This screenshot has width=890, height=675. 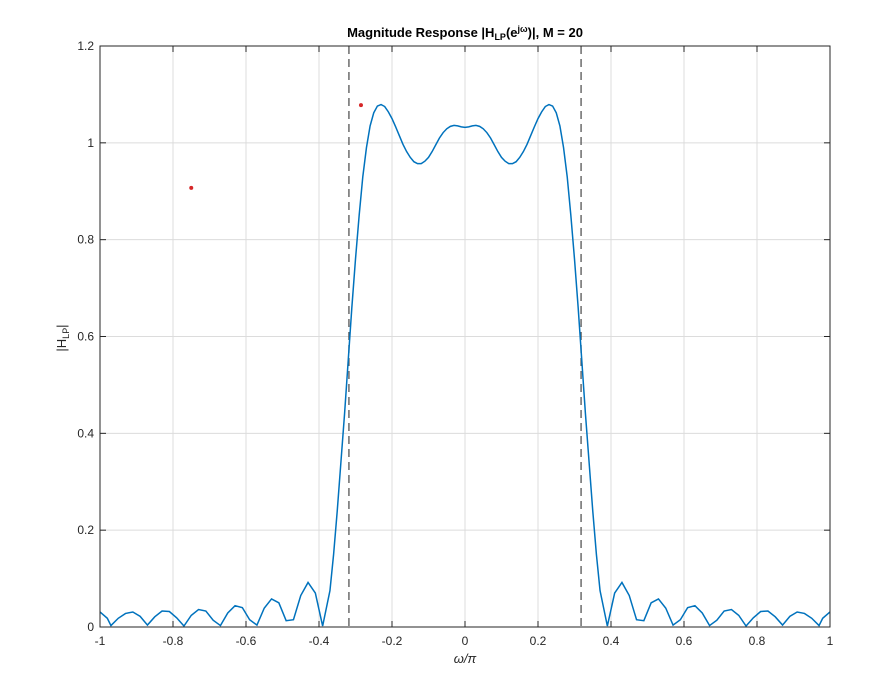 What do you see at coordinates (85, 46) in the screenshot?
I see `y-tick-label: 1.2` at bounding box center [85, 46].